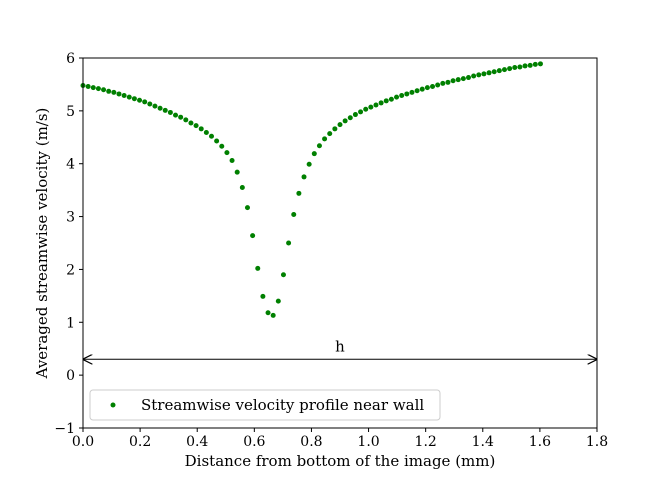 The image size is (664, 480). I want to click on x-tick-label: 0.6, so click(254, 442).